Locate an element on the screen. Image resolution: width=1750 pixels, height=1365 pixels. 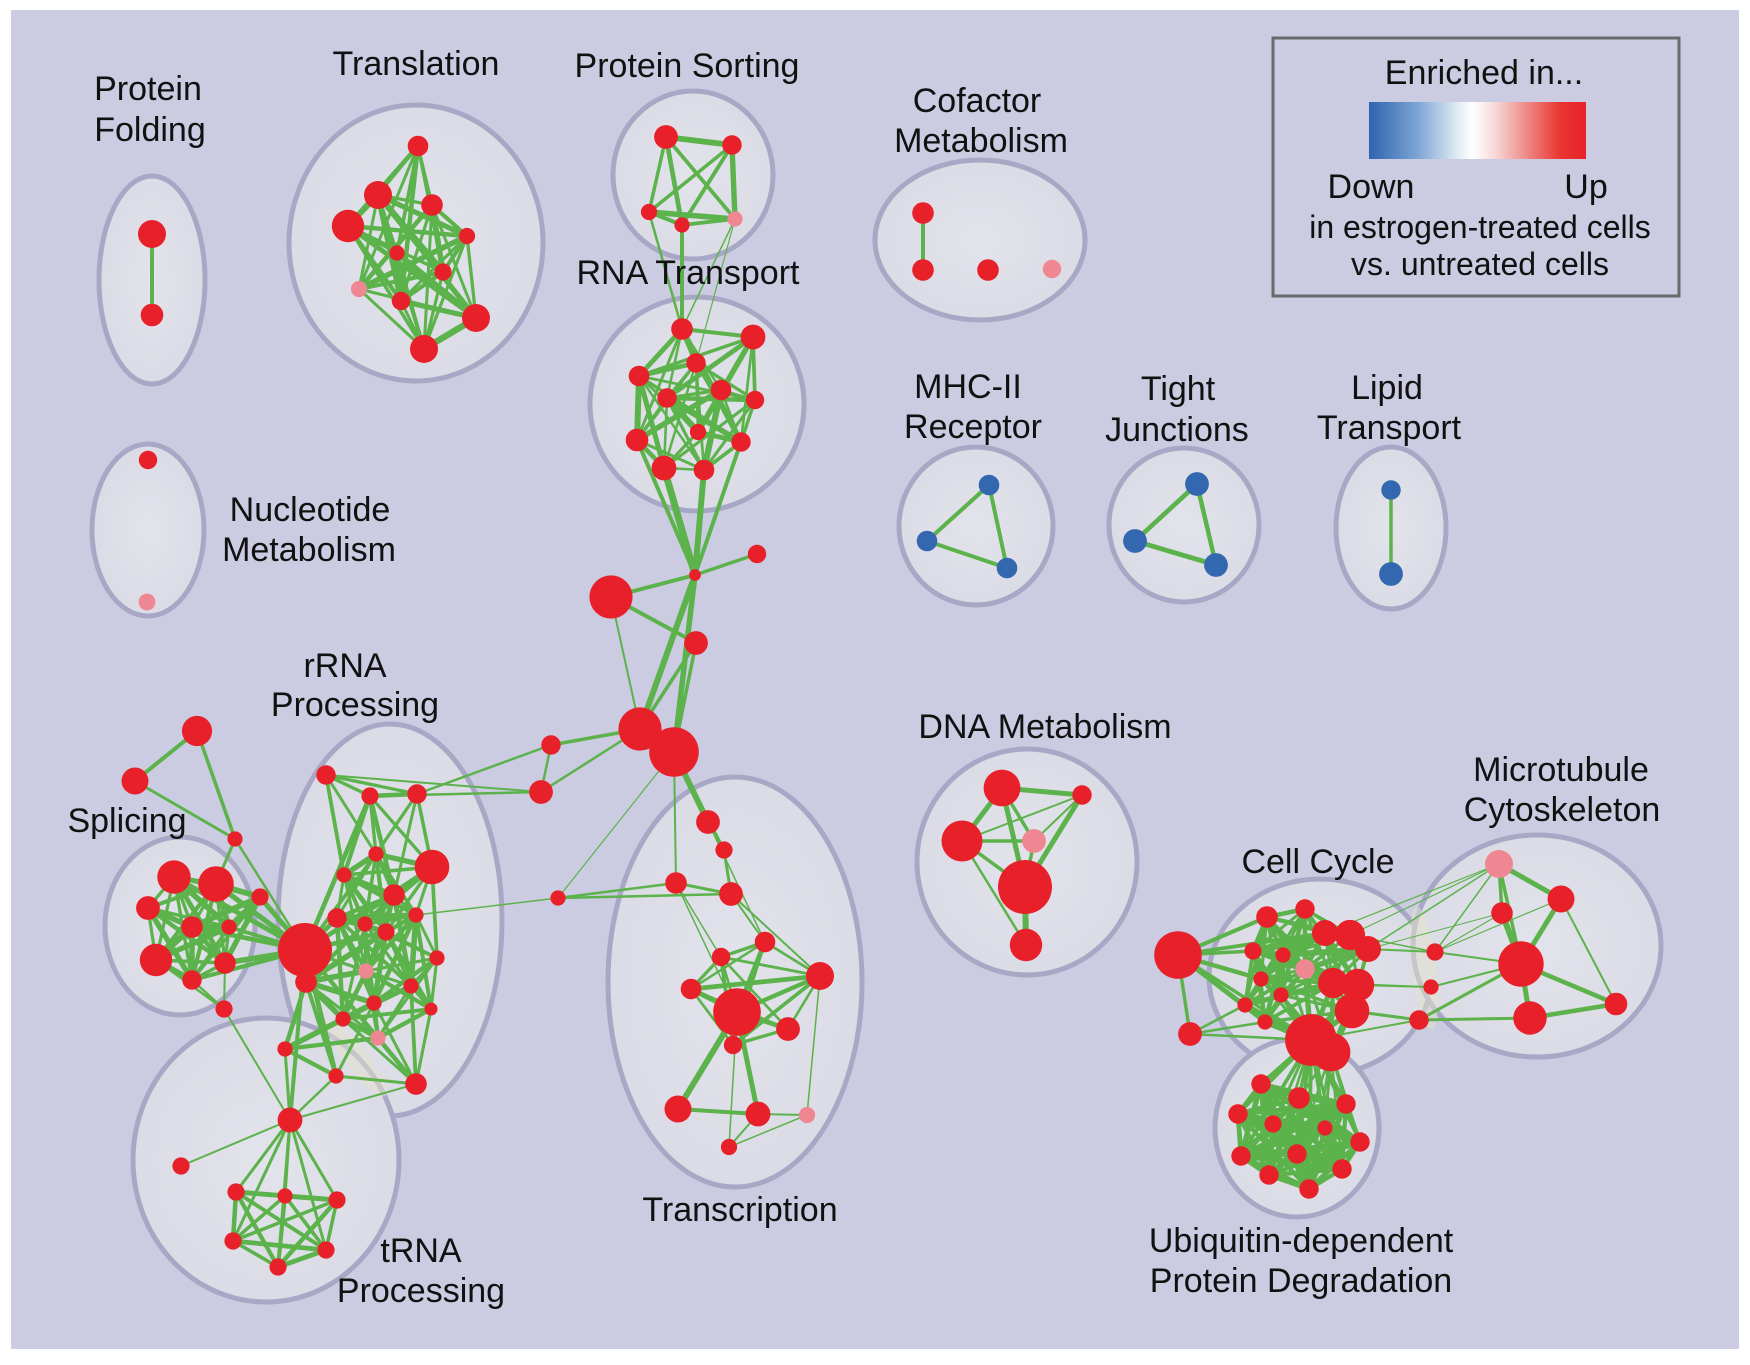
svg-text: Protein is located at coordinates (148, 89).